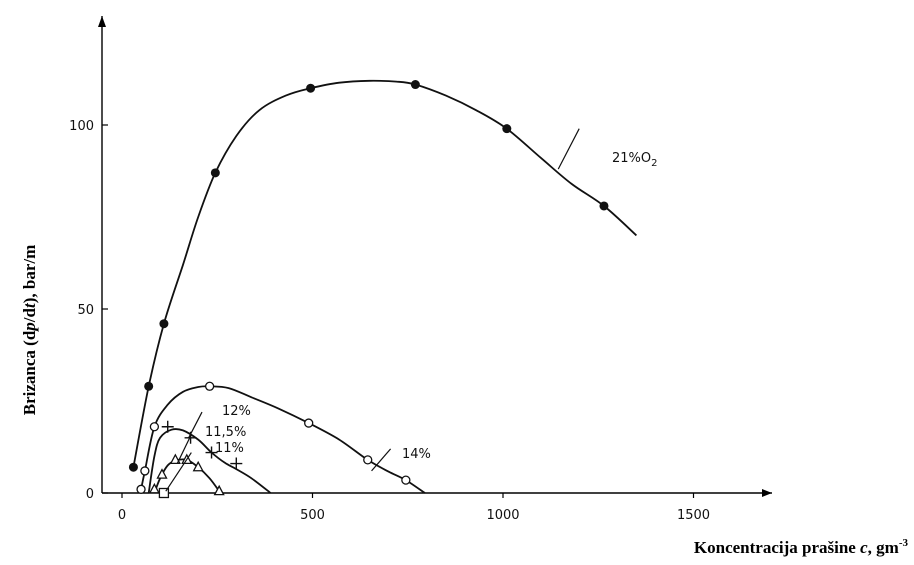 The height and width of the screenshot is (565, 914). I want to click on series-label-2: 12%, so click(236, 411).